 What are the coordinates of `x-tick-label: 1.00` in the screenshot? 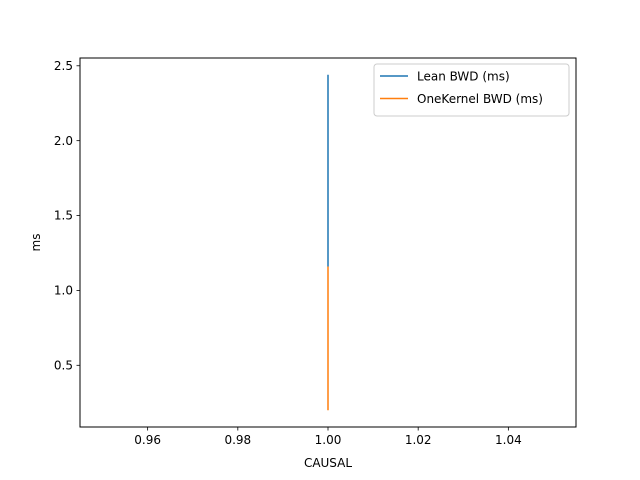 It's located at (328, 440).